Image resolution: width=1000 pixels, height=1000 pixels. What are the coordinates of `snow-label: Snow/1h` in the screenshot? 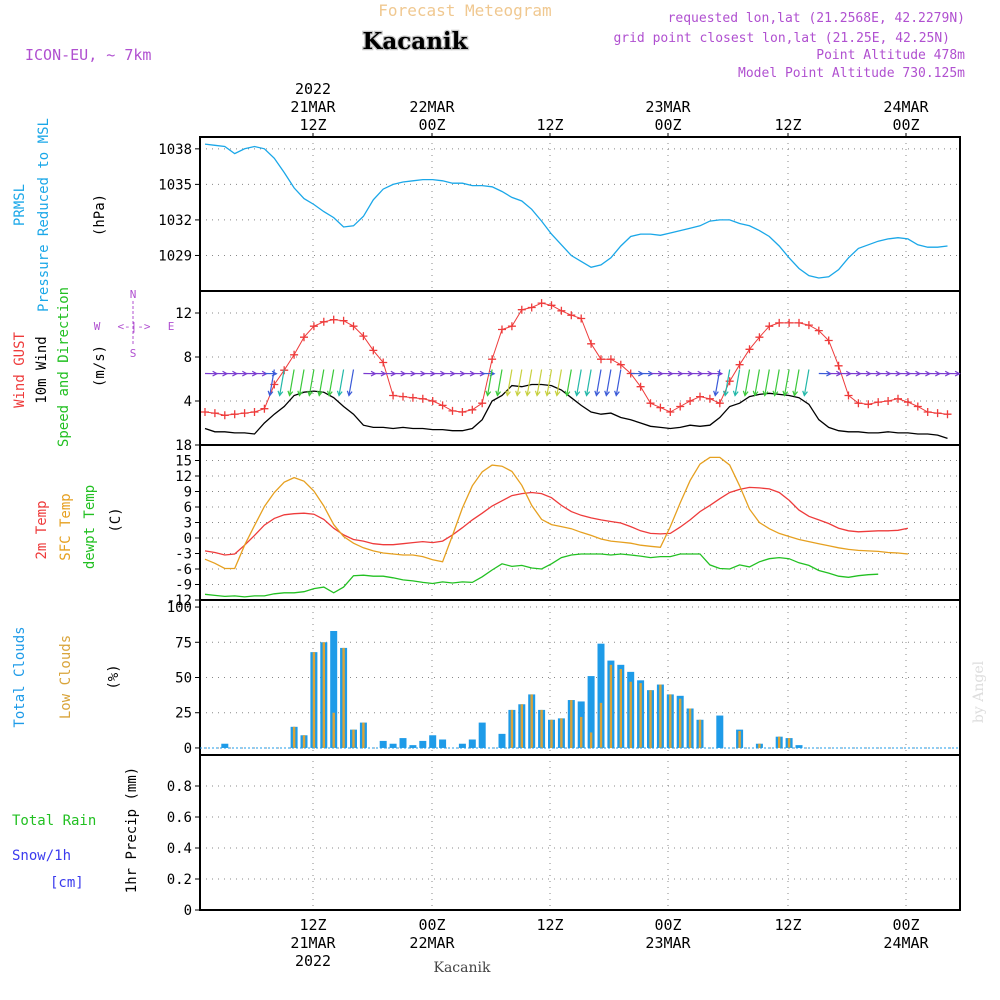 It's located at (41, 856).